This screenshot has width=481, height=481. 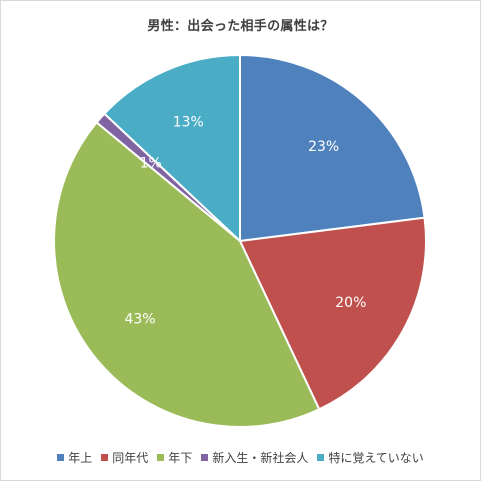 What do you see at coordinates (260, 458) in the screenshot?
I see `legend-label-4: 新入生・新社会人` at bounding box center [260, 458].